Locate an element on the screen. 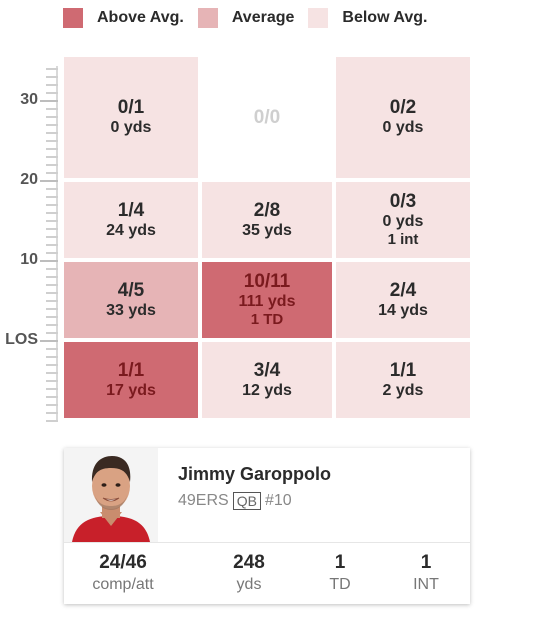  yard-axis: 30 20 10 LOS is located at coordinates (30, 215).